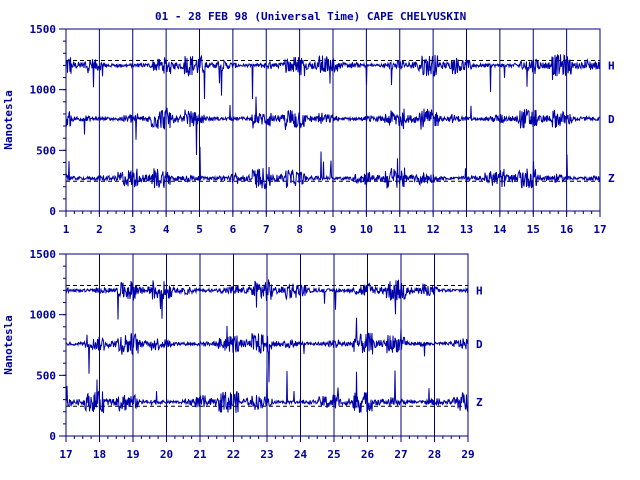  I want to click on x-tick-label: 19, so click(132, 454).